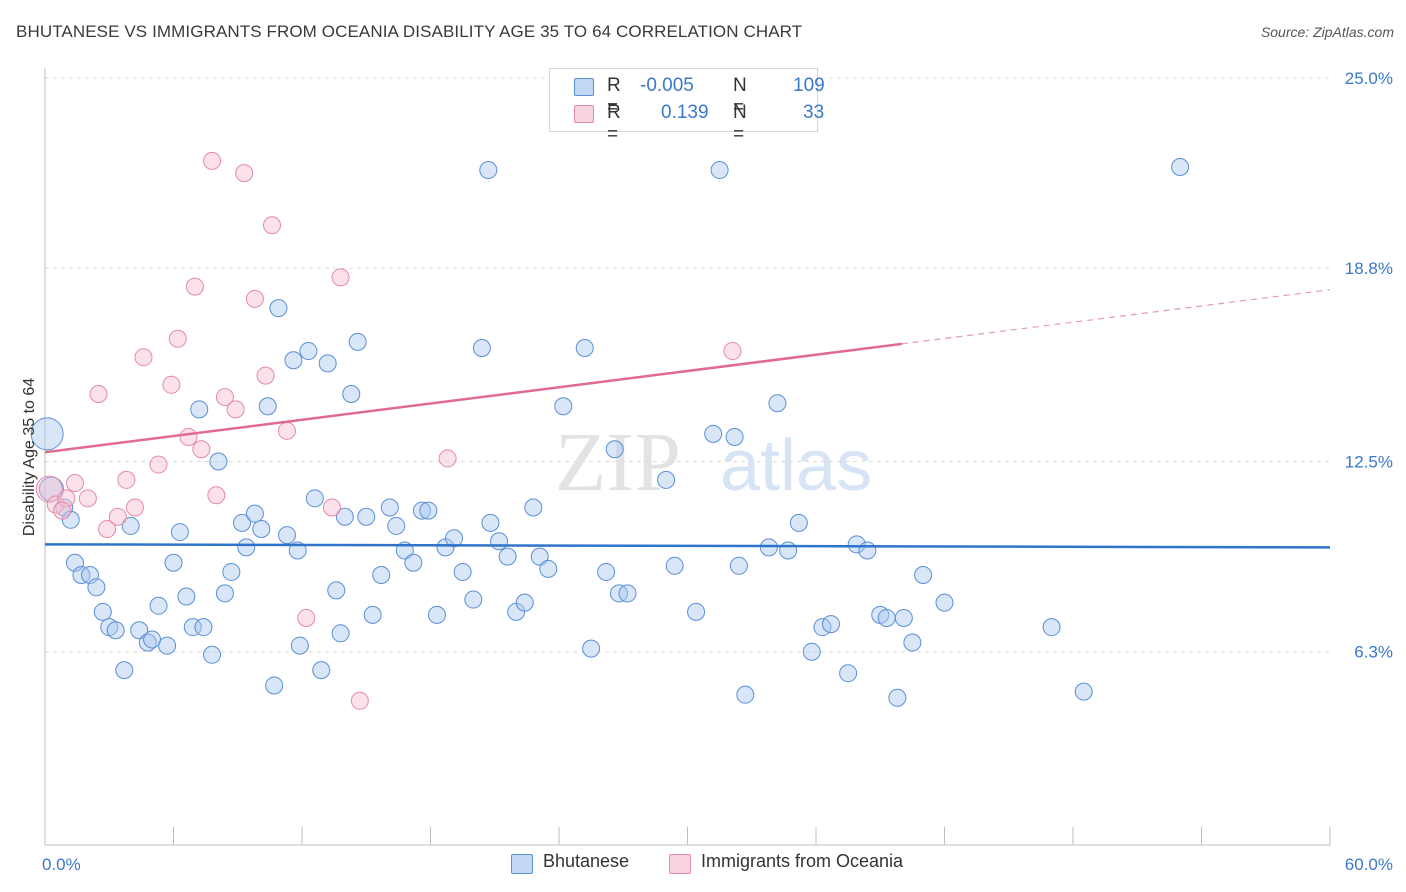 This screenshot has height=892, width=1406. What do you see at coordinates (1116, 317) in the screenshot?
I see `oceania-trend-line-dashed` at bounding box center [1116, 317].